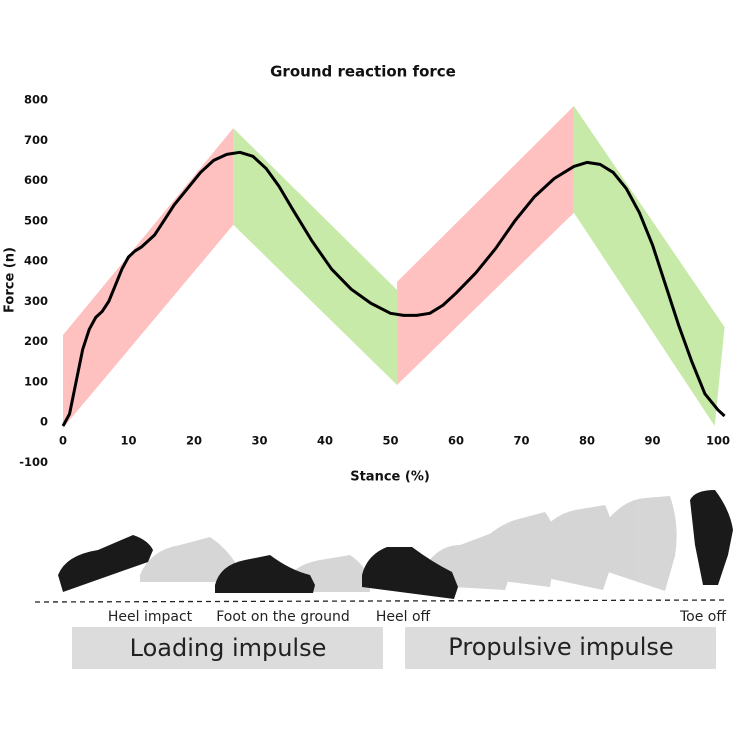 This screenshot has width=737, height=737. What do you see at coordinates (390, 477) in the screenshot?
I see `x-axis-label: Stance (%)` at bounding box center [390, 477].